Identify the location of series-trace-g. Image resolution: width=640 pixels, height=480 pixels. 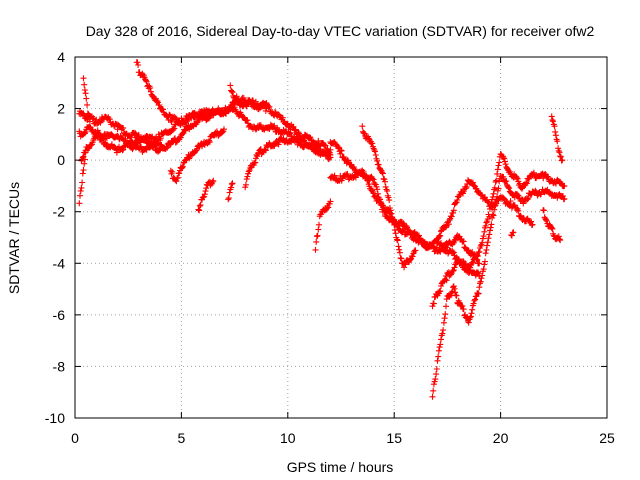
(197, 155).